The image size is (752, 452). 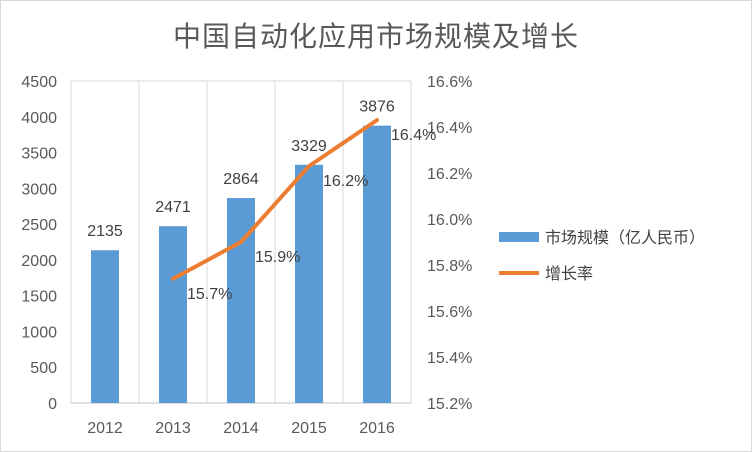 What do you see at coordinates (209, 294) in the screenshot?
I see `line-data-label: 15.7%` at bounding box center [209, 294].